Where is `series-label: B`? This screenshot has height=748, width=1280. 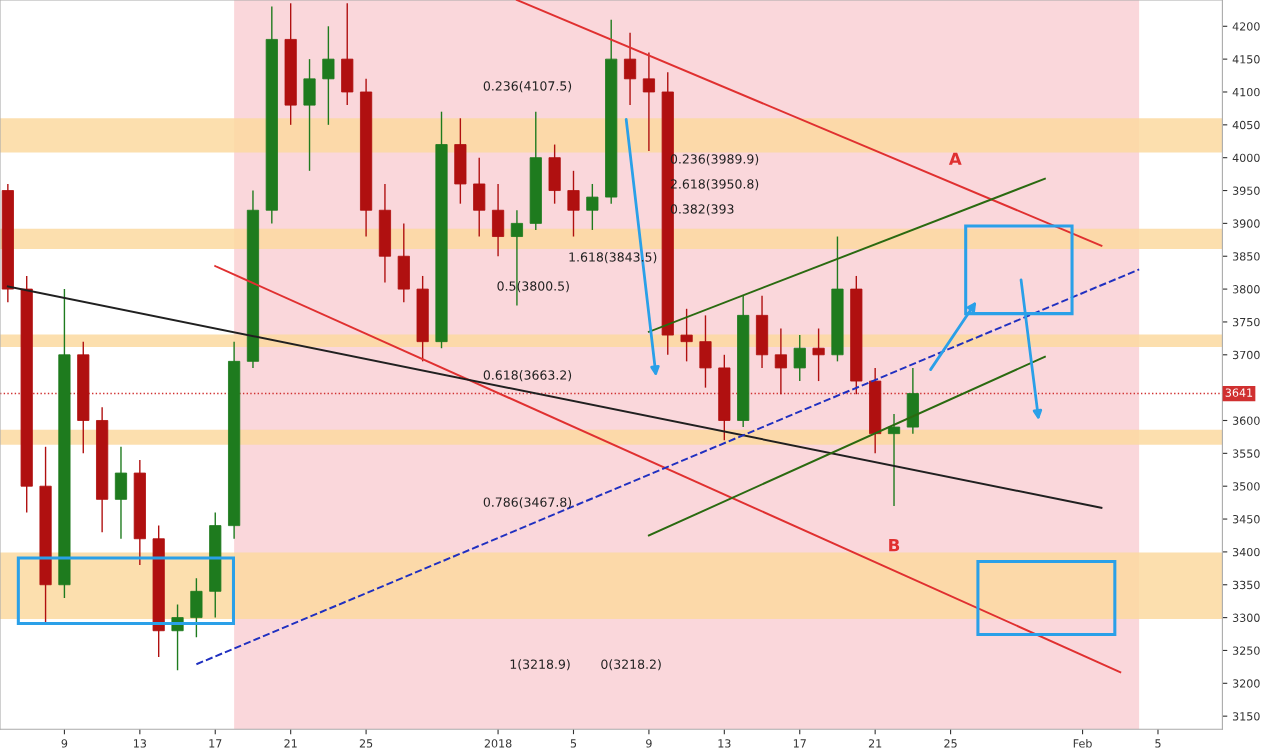
series-label: B is located at coordinates (894, 545).